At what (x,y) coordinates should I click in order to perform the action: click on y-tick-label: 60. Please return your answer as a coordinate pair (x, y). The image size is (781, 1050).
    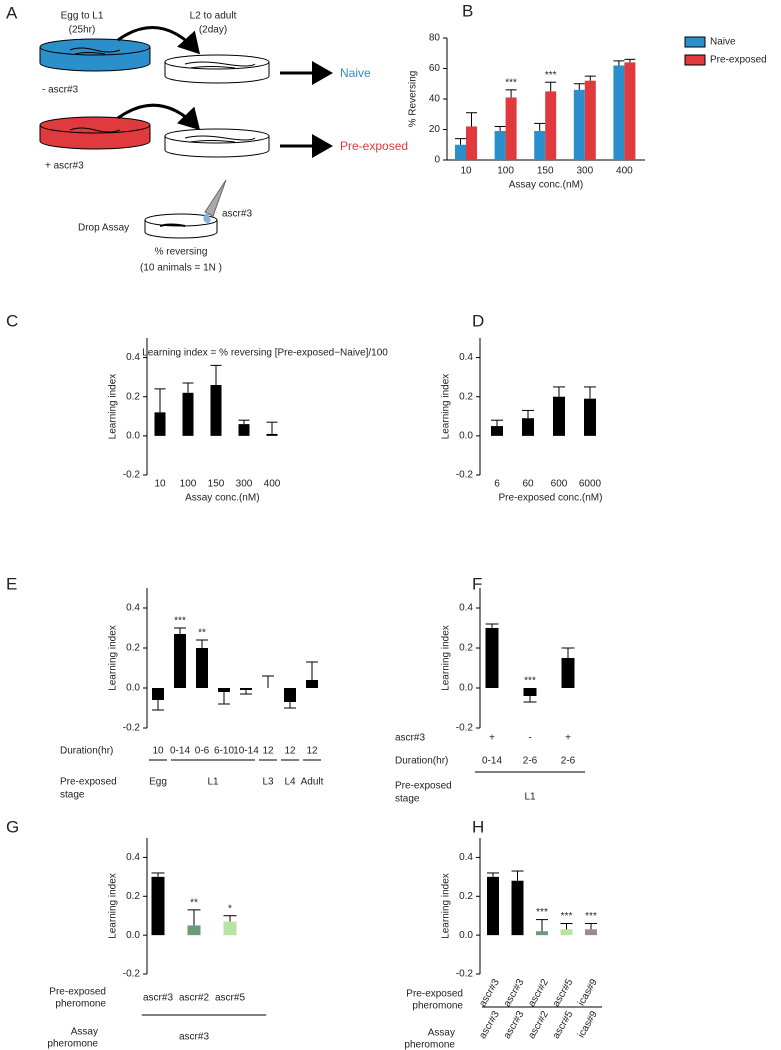
    Looking at the image, I should click on (435, 68).